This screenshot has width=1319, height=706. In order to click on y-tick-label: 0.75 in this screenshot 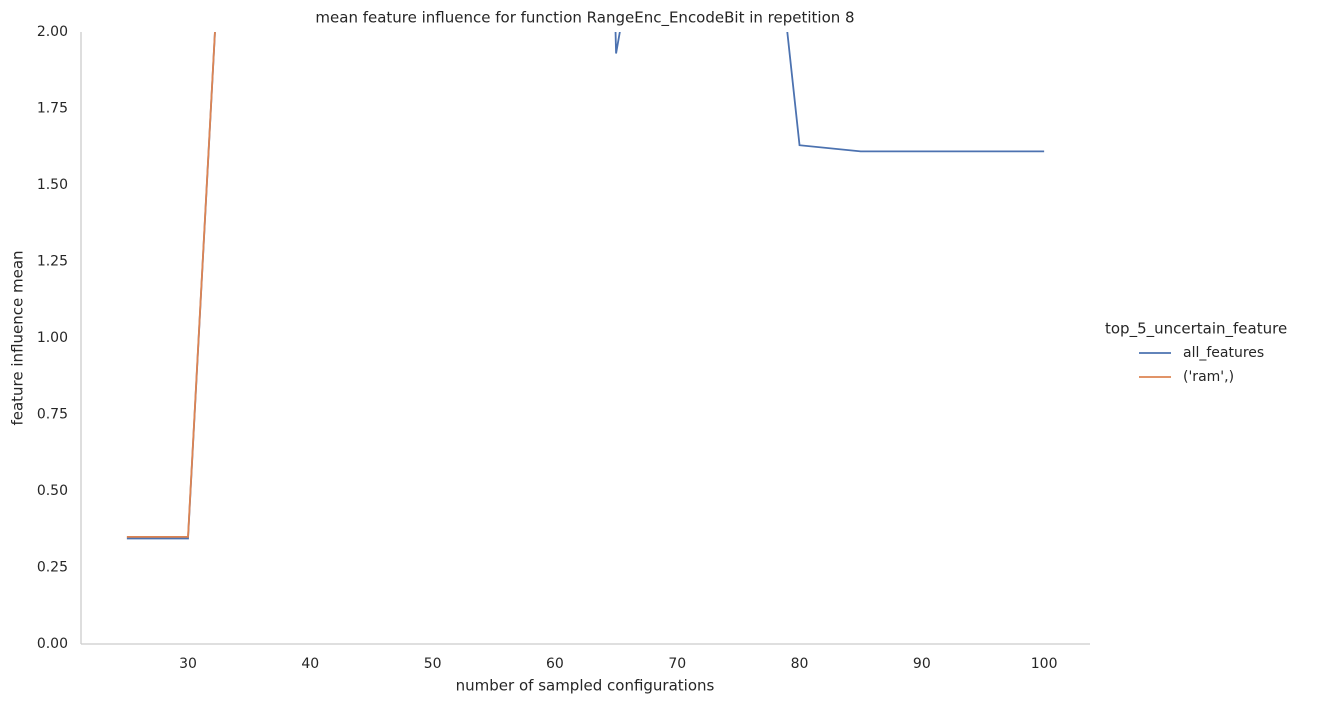, I will do `click(52, 415)`.